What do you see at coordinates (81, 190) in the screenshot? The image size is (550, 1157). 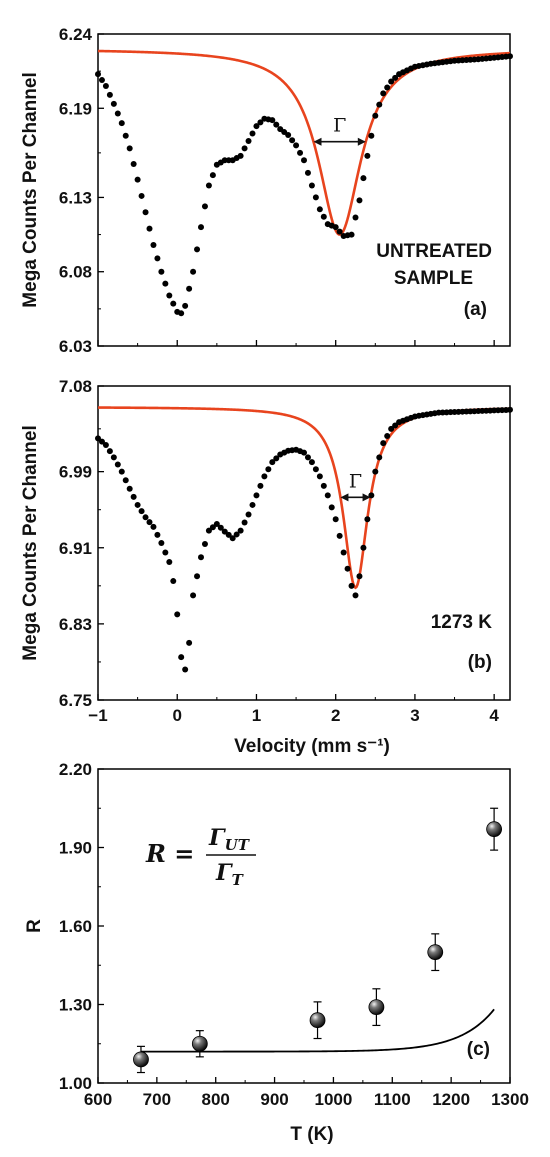 I see `panel-a-y-ticks: 6.24 6.19 6.13 6.08 6.03` at bounding box center [81, 190].